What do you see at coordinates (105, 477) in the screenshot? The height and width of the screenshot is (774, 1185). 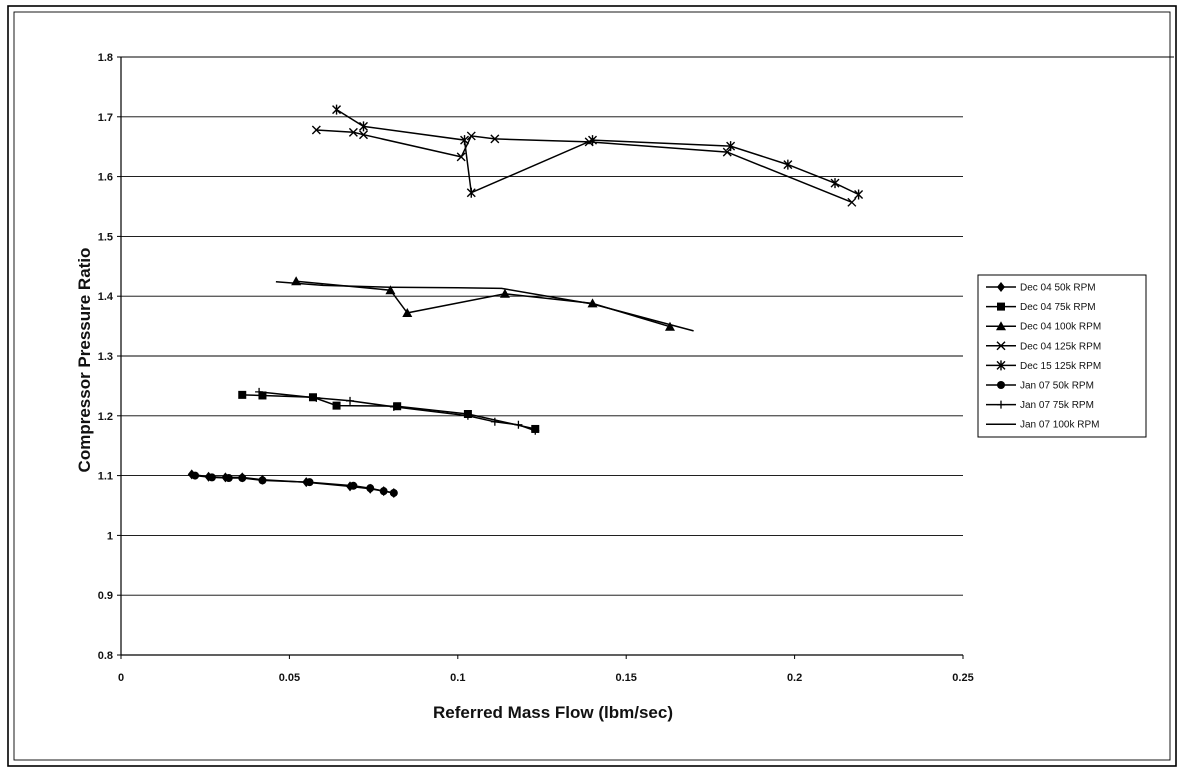 I see `y-tick-label: 1.1` at bounding box center [105, 477].